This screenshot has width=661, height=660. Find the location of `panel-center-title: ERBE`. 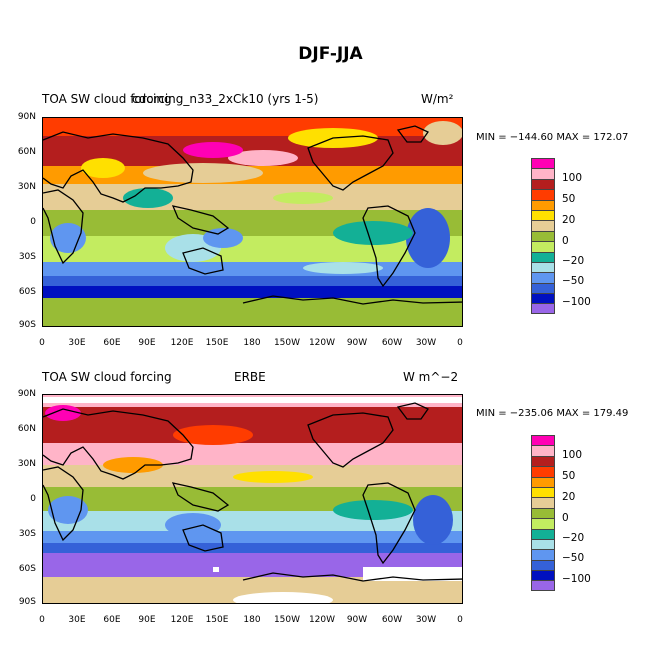

panel-center-title: ERBE is located at coordinates (250, 377).